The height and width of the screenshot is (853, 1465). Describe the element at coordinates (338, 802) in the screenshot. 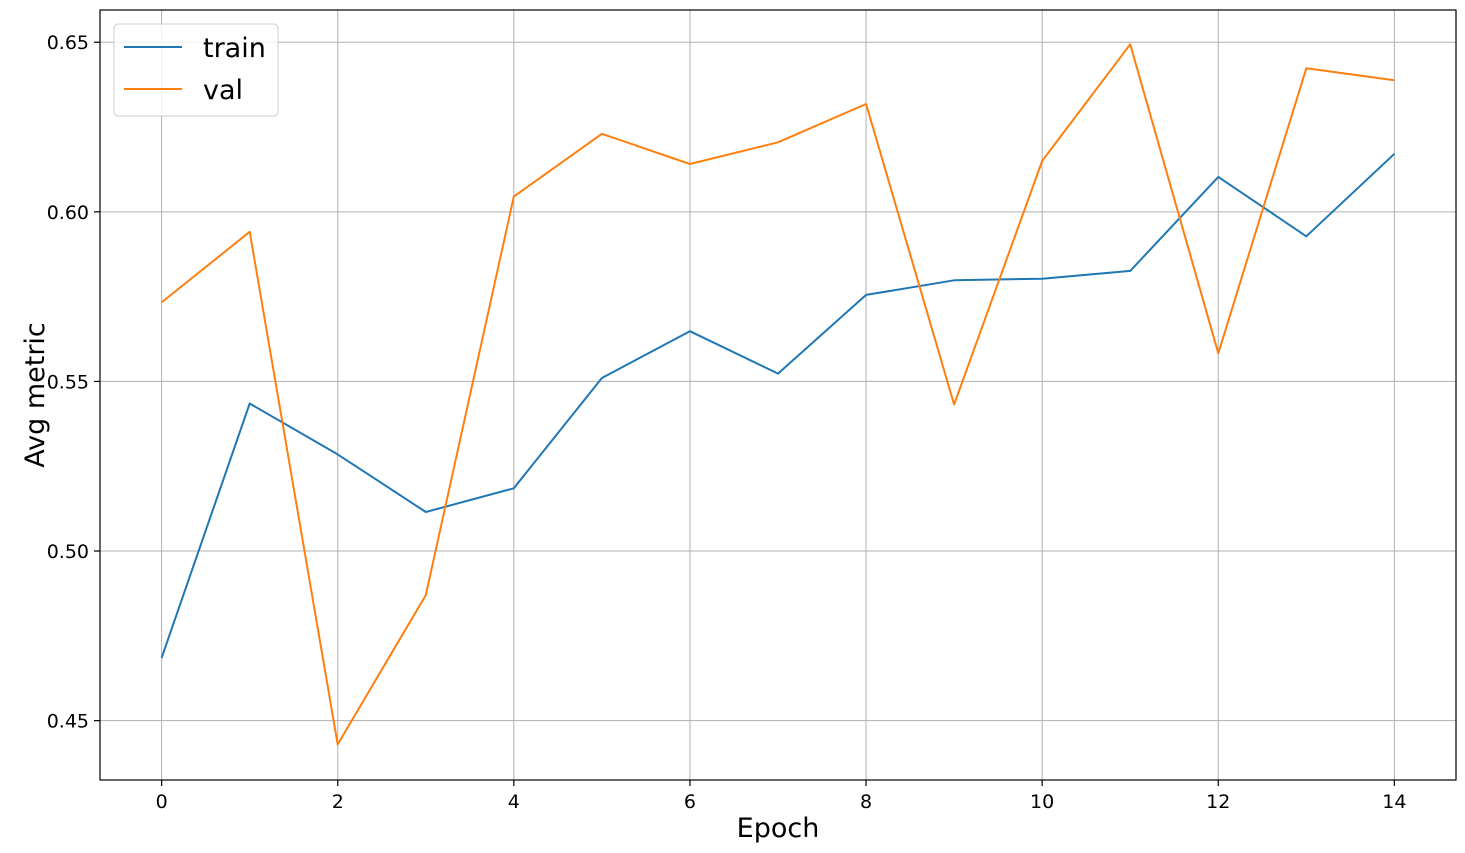

I see `x-tick-label: 2` at that location.